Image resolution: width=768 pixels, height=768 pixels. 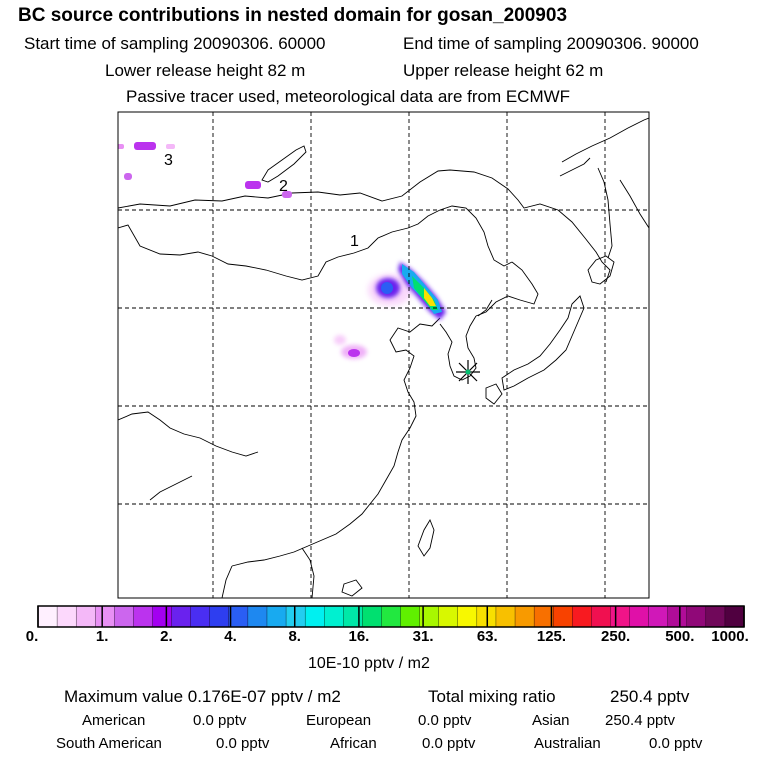 What do you see at coordinates (205, 70) in the screenshot?
I see `lower-release-label: Lower release height 82 m` at bounding box center [205, 70].